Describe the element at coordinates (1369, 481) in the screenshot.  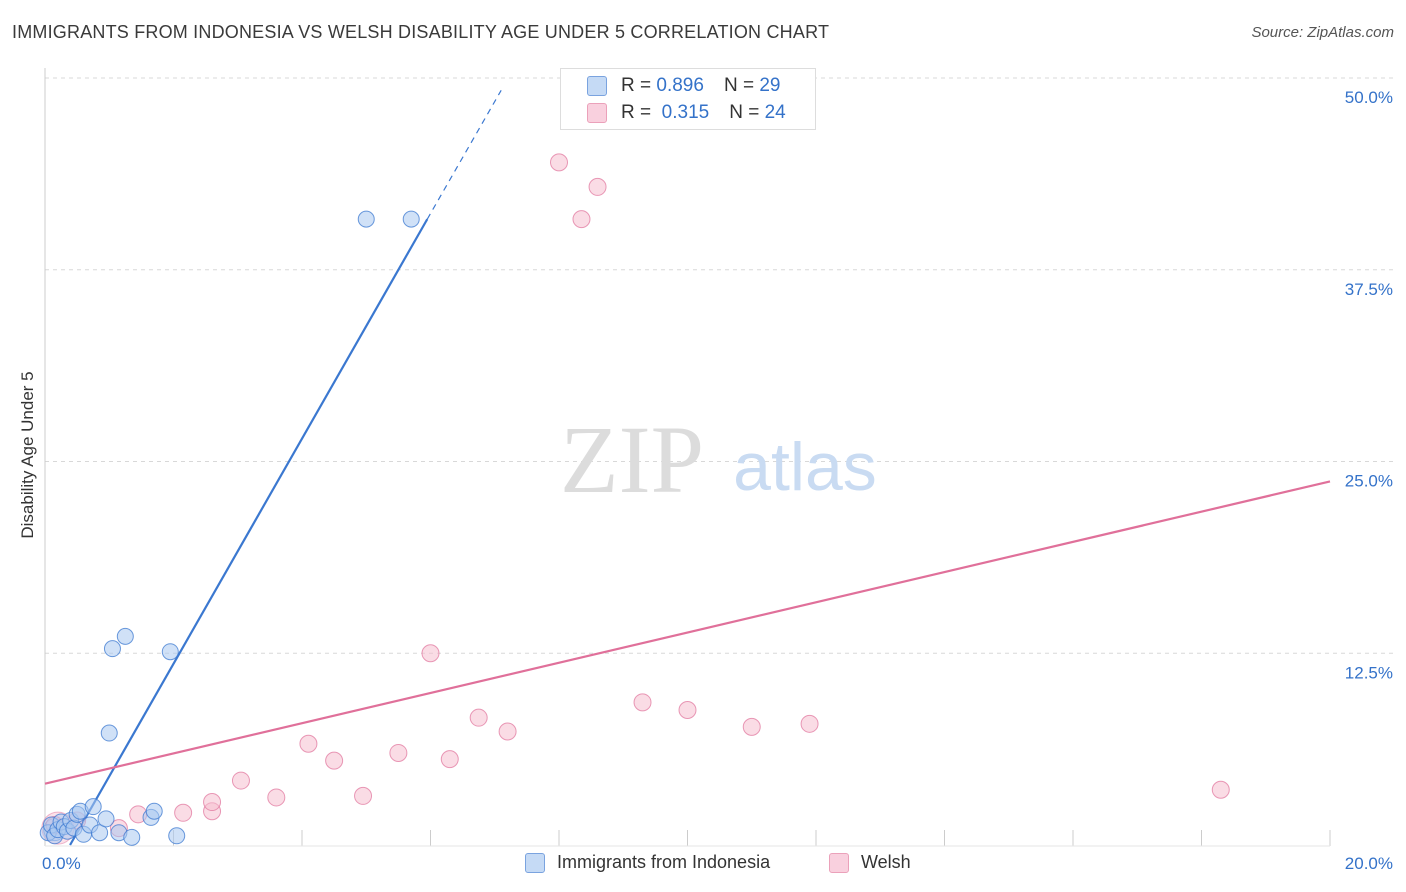
I see `y-tick-label-1: 25.0%` at that location.